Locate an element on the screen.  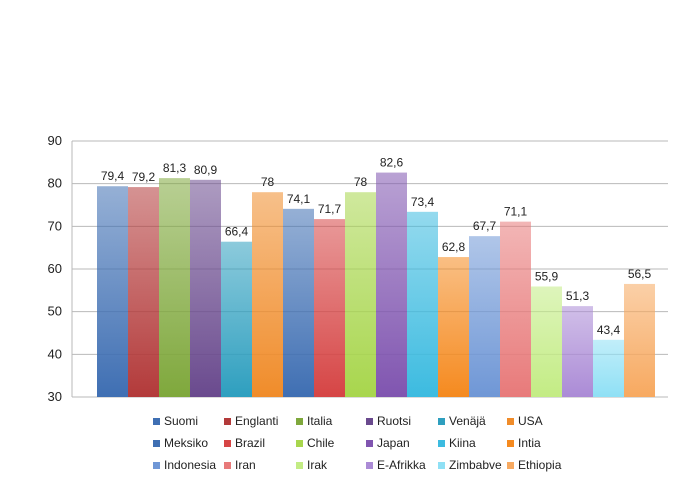
data-label: 67,7 is located at coordinates (485, 226).